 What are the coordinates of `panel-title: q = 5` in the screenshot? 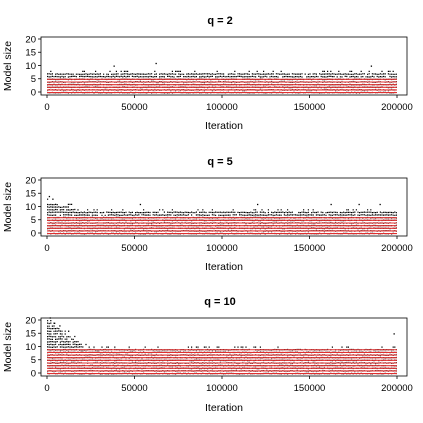 It's located at (219, 162).